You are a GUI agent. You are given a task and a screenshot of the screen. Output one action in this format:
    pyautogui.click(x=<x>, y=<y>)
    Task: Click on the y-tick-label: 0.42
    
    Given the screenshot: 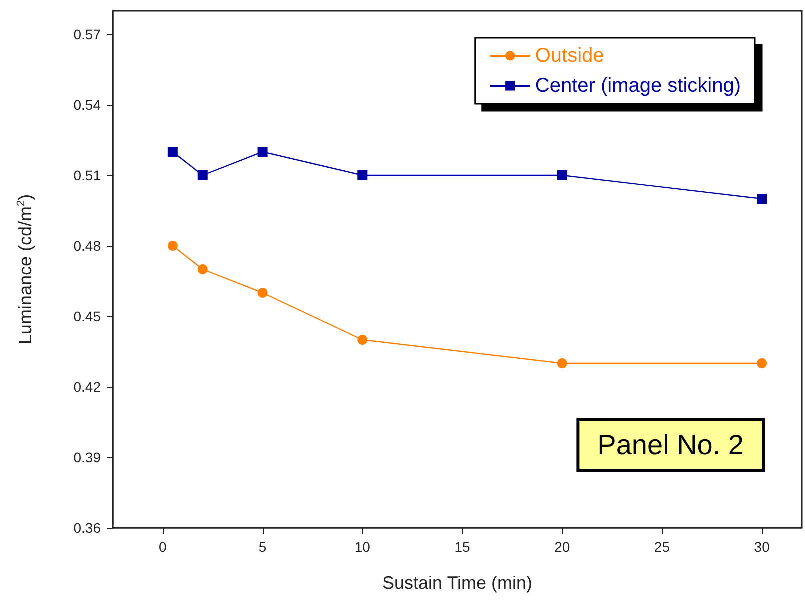 What is the action you would take?
    pyautogui.click(x=88, y=387)
    